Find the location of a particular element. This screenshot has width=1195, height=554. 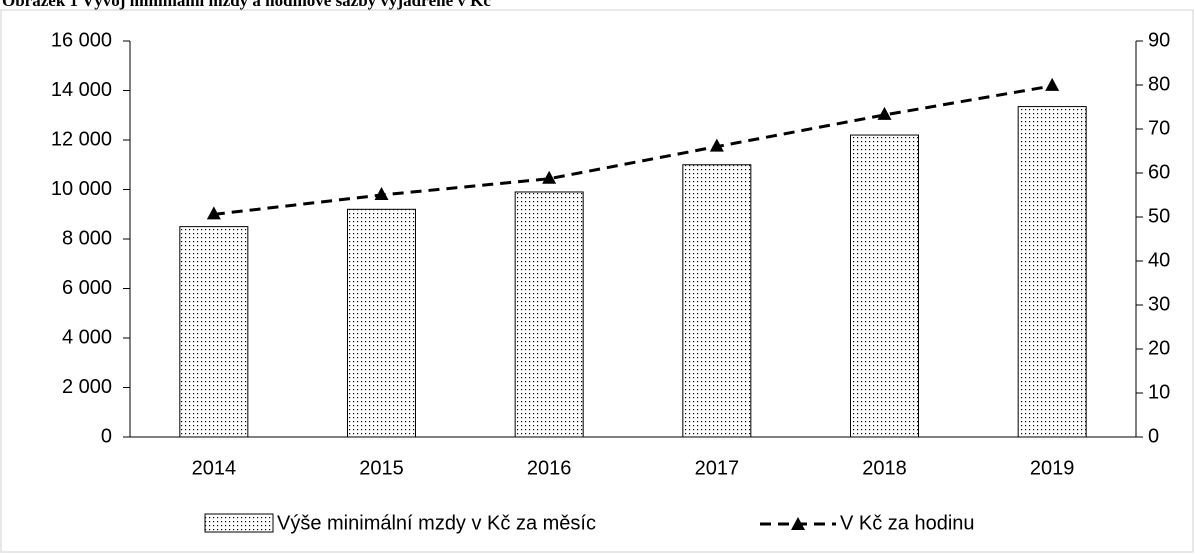

legend-bar-swatch is located at coordinates (239, 523).